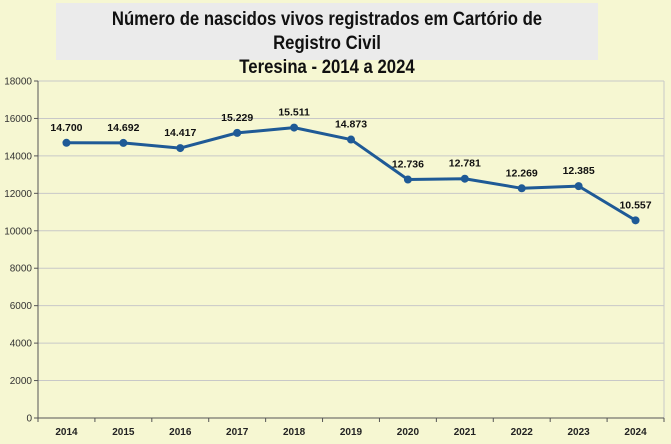 The width and height of the screenshot is (671, 444). Describe the element at coordinates (29, 419) in the screenshot. I see `y-tick-label: 0` at that location.